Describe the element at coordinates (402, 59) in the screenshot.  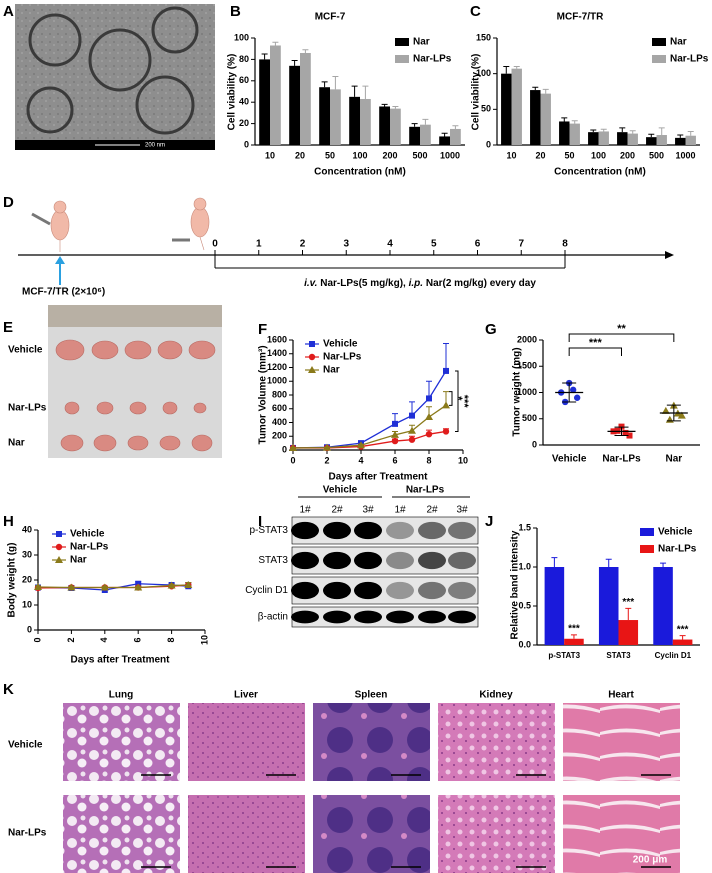
I see `legend-swatch` at that location.